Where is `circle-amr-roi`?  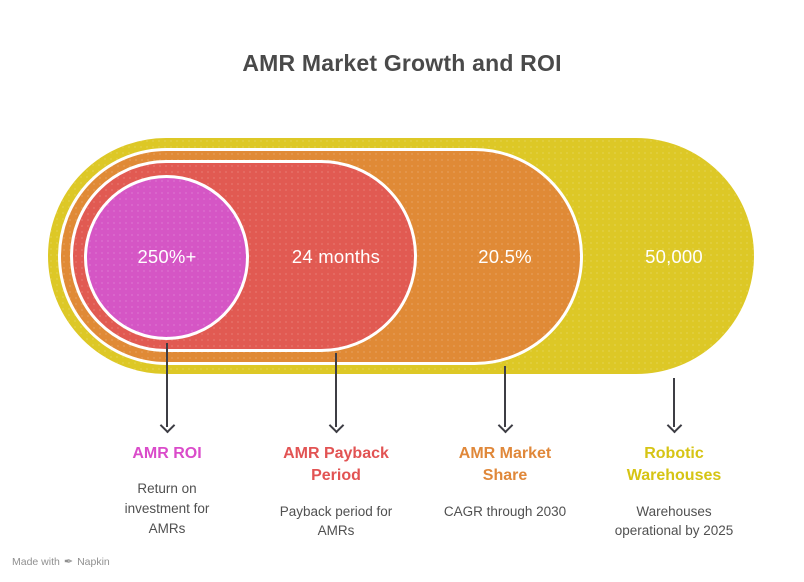 circle-amr-roi is located at coordinates (166, 257).